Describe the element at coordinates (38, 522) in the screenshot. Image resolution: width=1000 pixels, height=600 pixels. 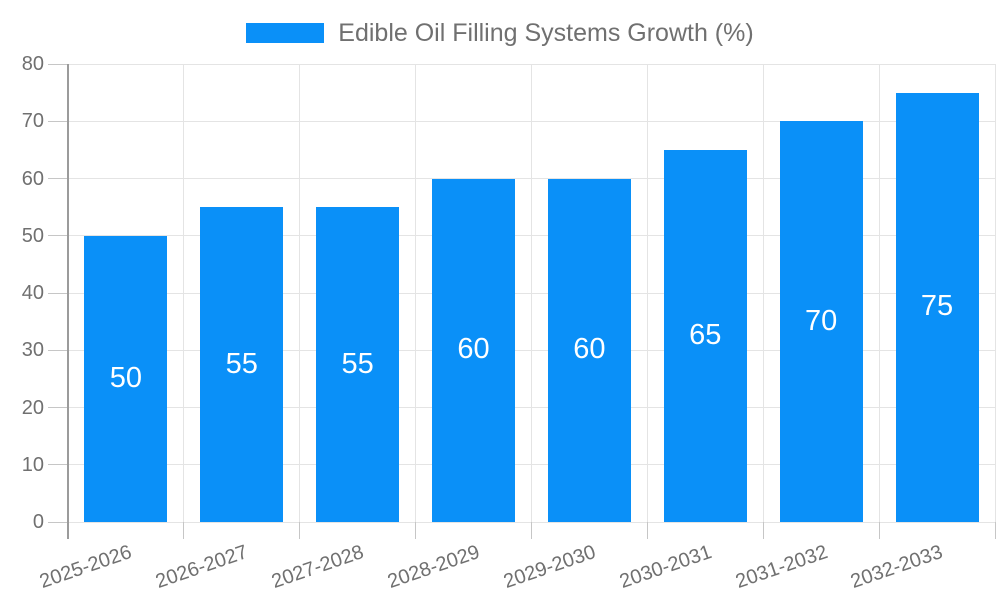
I see `y-axis-tick-label: 0` at that location.